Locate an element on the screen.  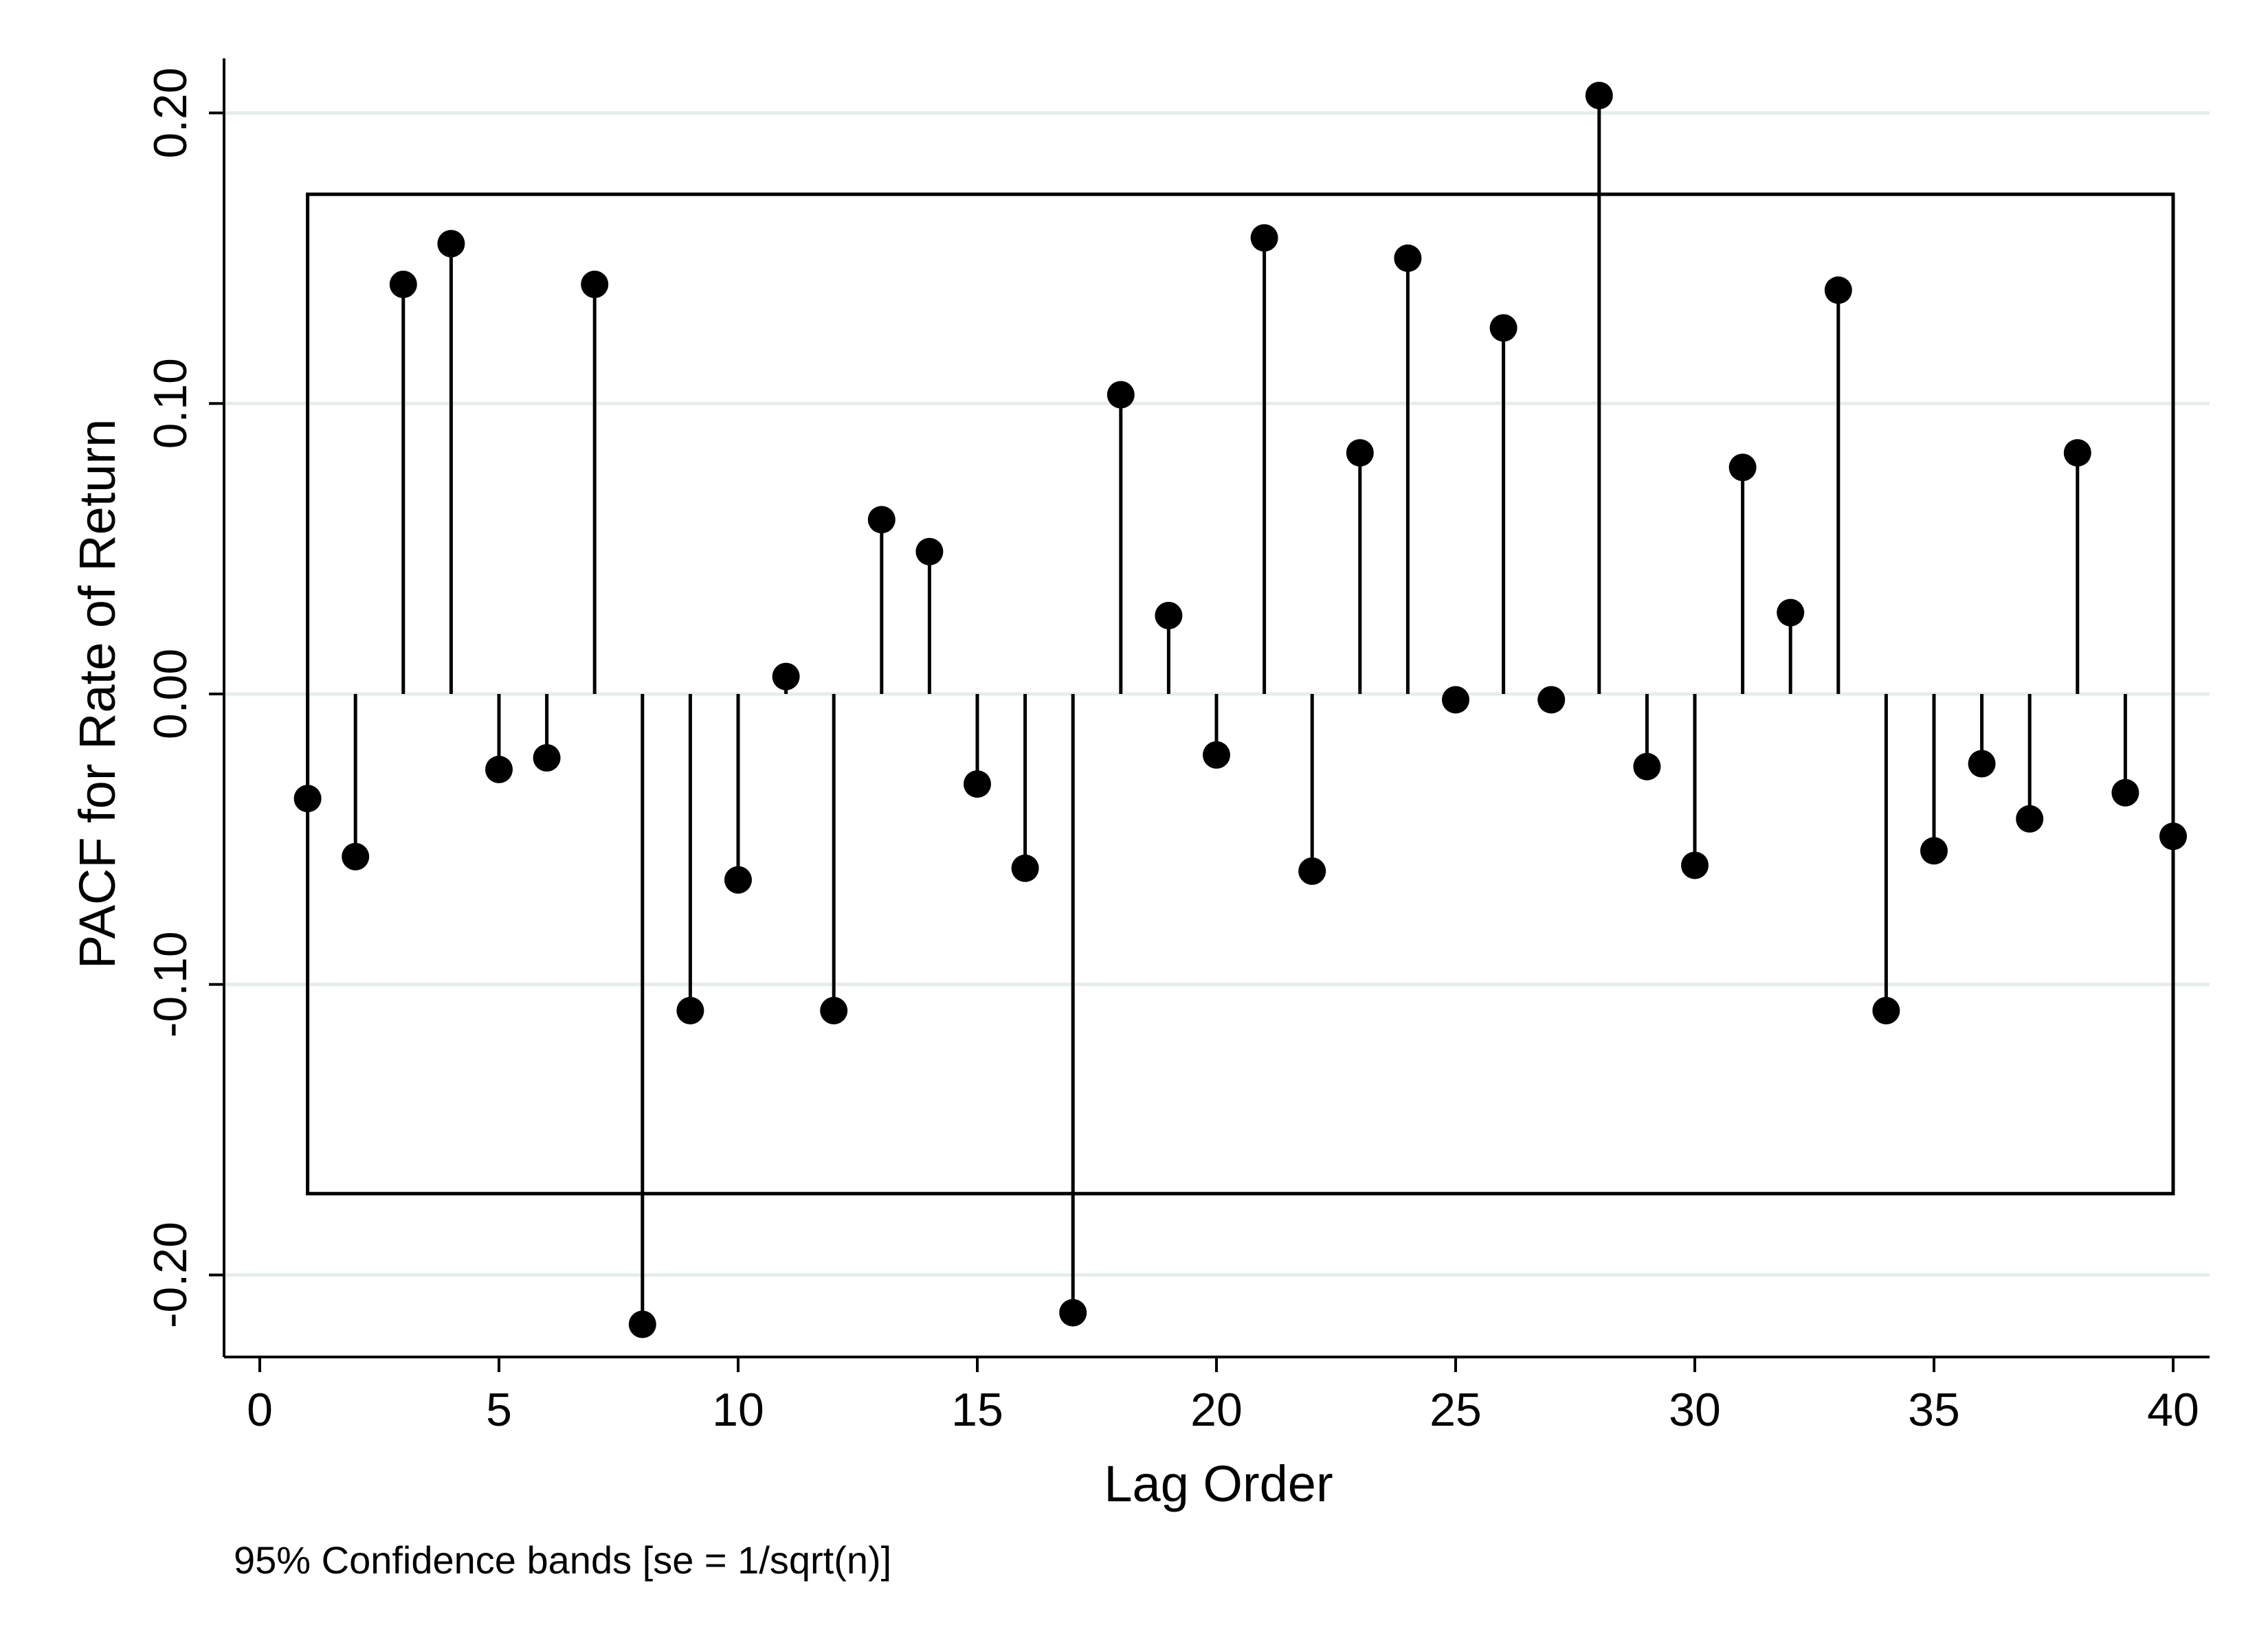
x-tick-label: 25 is located at coordinates (1456, 1410).